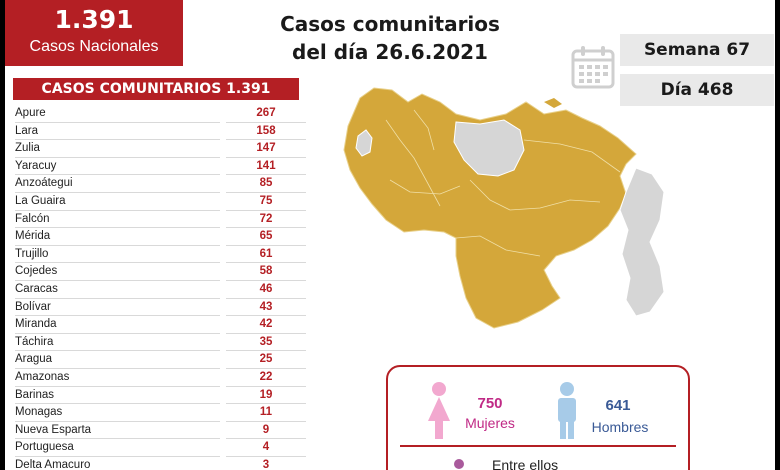  What do you see at coordinates (266, 396) in the screenshot?
I see `state-cases: 19` at bounding box center [266, 396].